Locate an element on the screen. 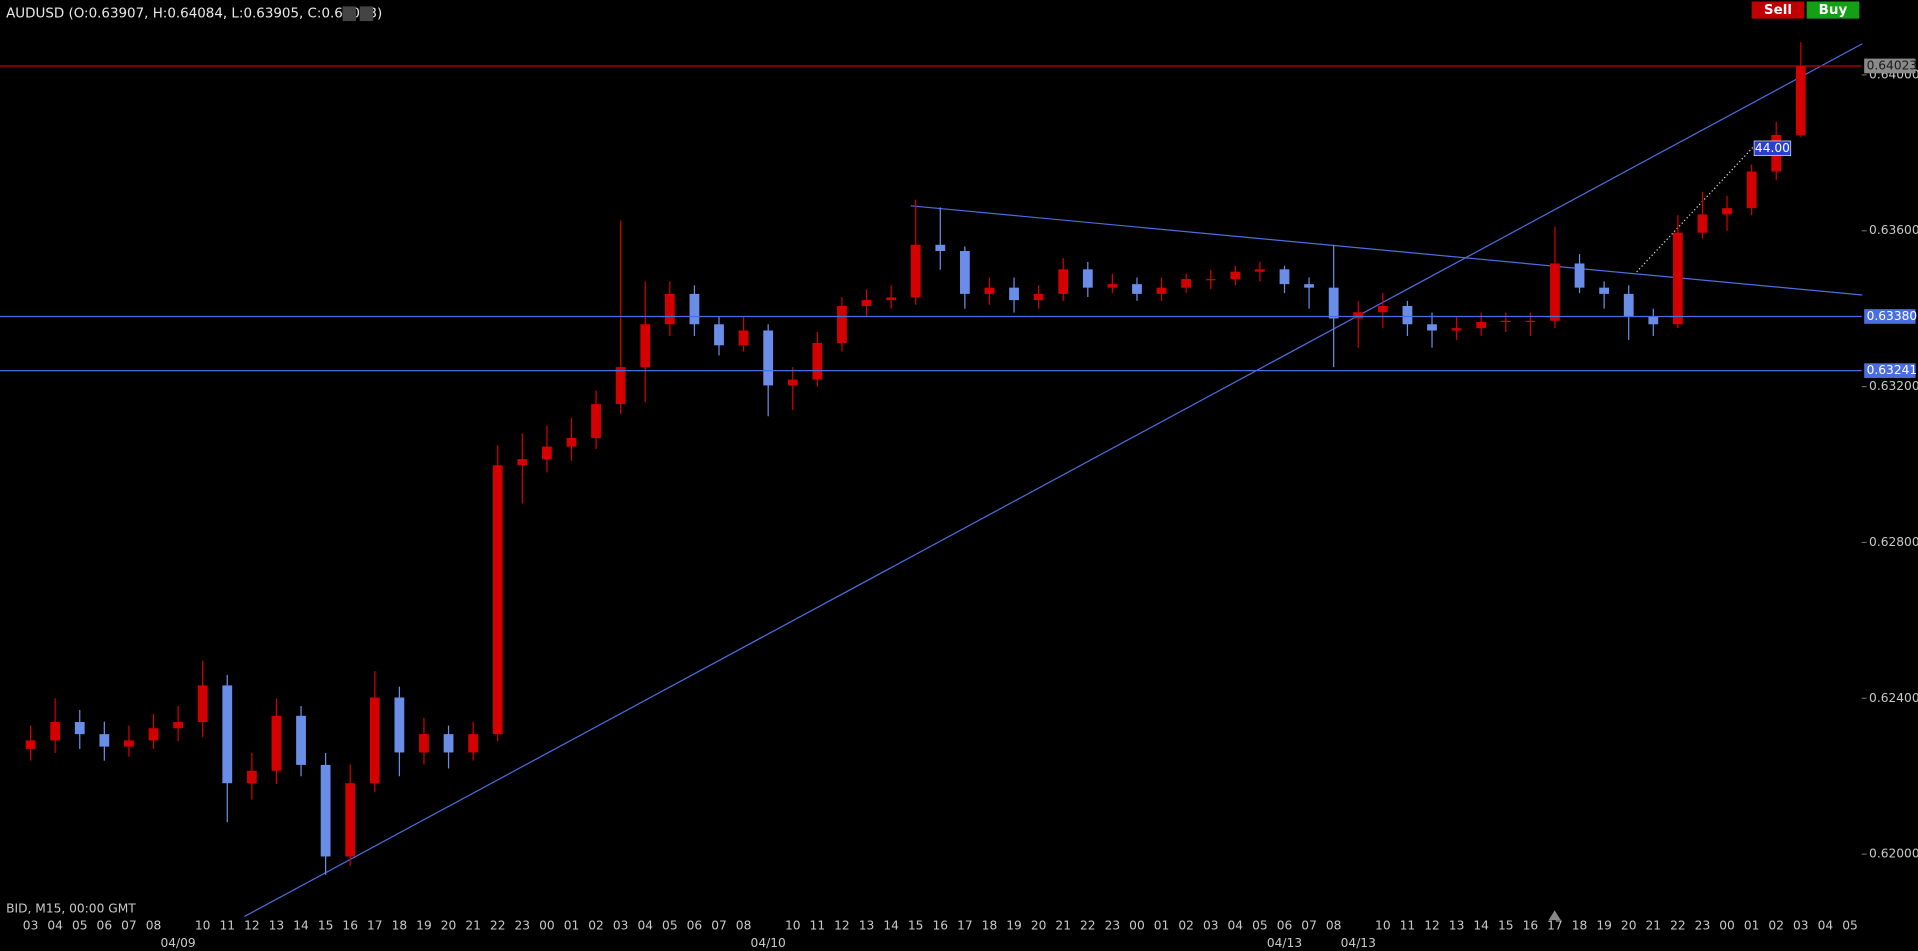 The height and width of the screenshot is (951, 1918). sell-label: Sell is located at coordinates (1778, 10).